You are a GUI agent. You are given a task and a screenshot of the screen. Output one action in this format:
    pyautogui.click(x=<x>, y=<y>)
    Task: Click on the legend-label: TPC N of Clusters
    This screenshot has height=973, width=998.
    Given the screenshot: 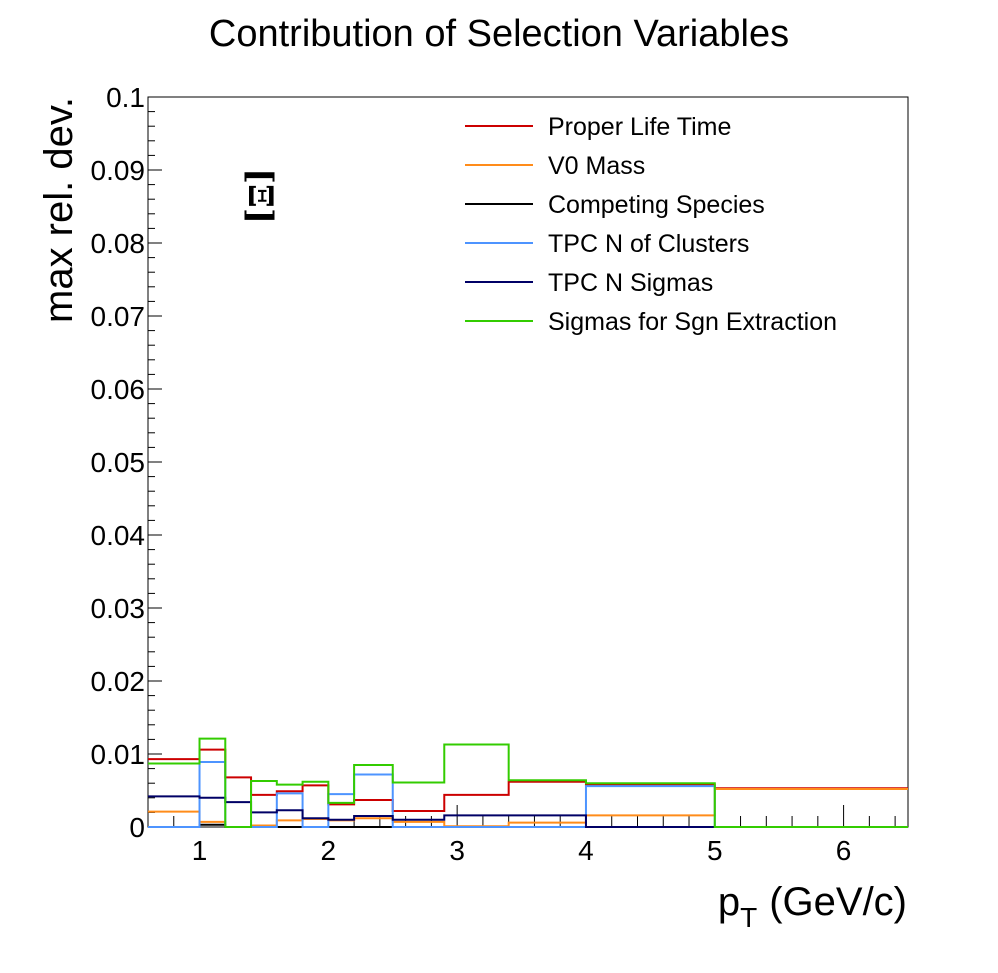 What is the action you would take?
    pyautogui.click(x=648, y=244)
    